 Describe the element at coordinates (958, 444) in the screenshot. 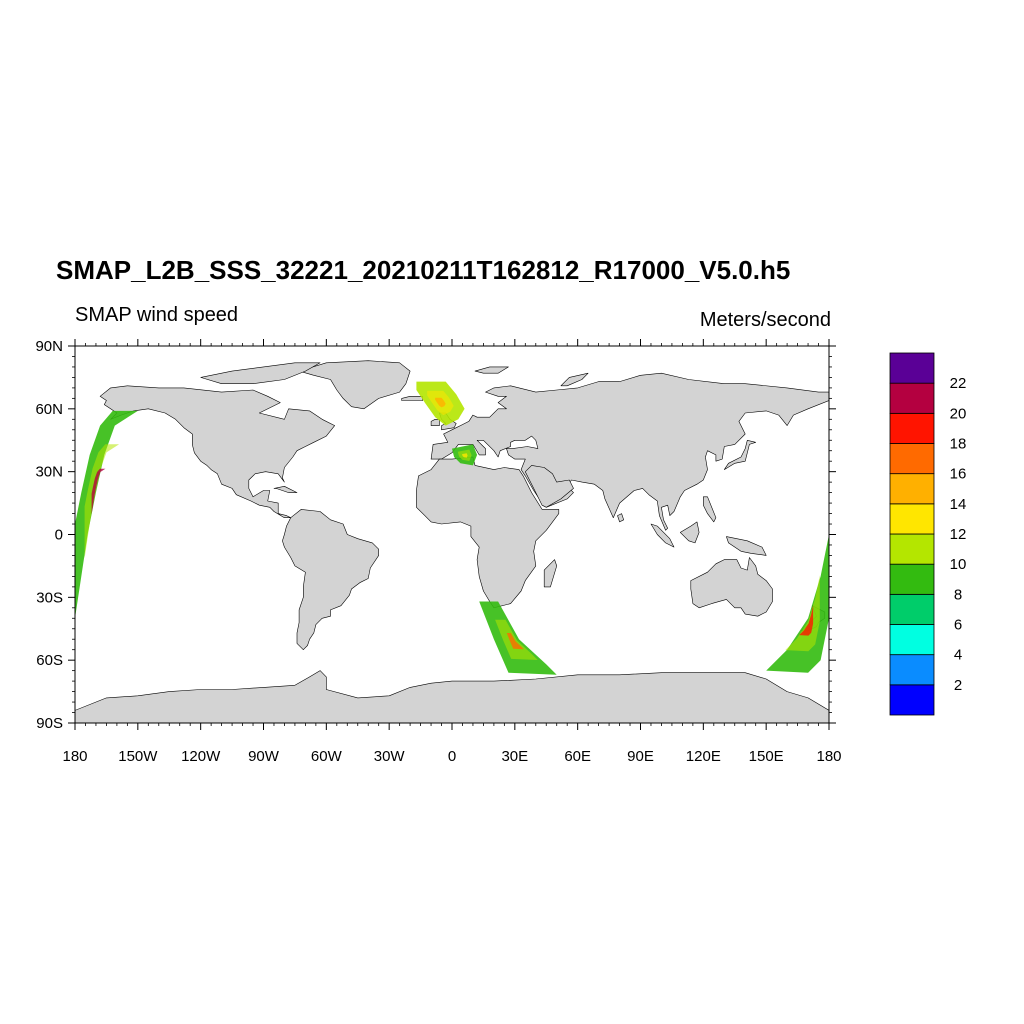

I see `colorbar-label: 18` at that location.